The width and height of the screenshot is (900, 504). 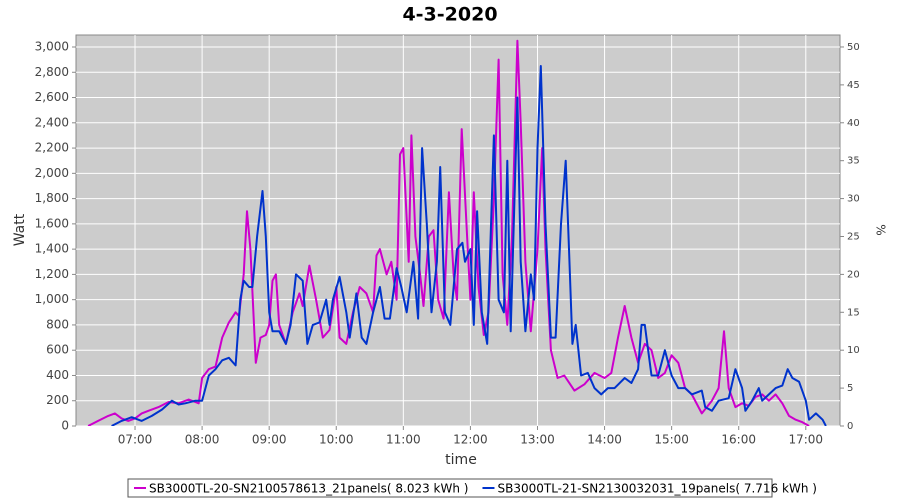 What do you see at coordinates (853, 47) in the screenshot?
I see `y2-tick-label: 50` at bounding box center [853, 47].